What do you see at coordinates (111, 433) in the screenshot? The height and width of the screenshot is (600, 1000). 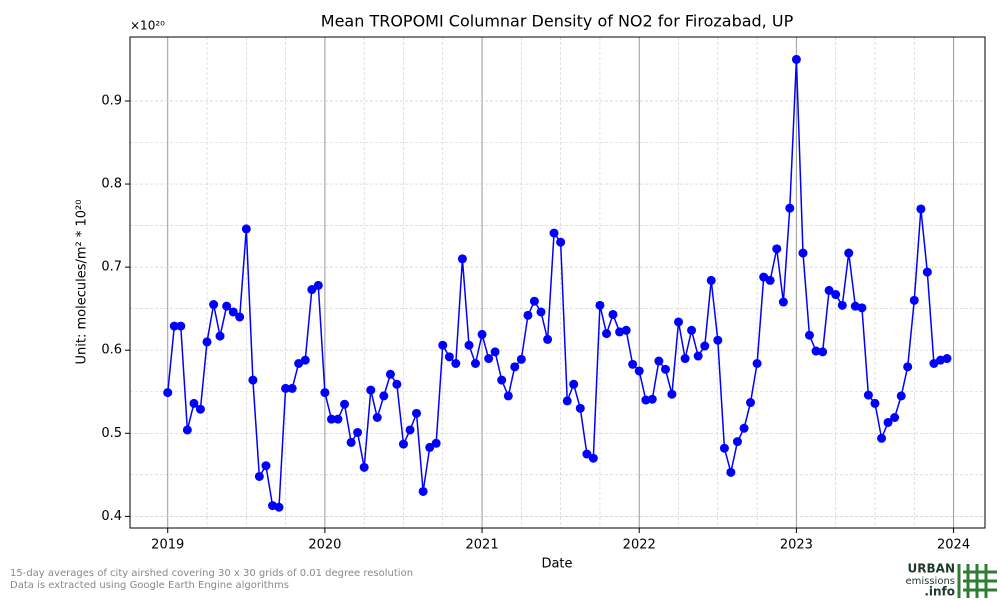 I see `y-tick-label: 0.5` at bounding box center [111, 433].